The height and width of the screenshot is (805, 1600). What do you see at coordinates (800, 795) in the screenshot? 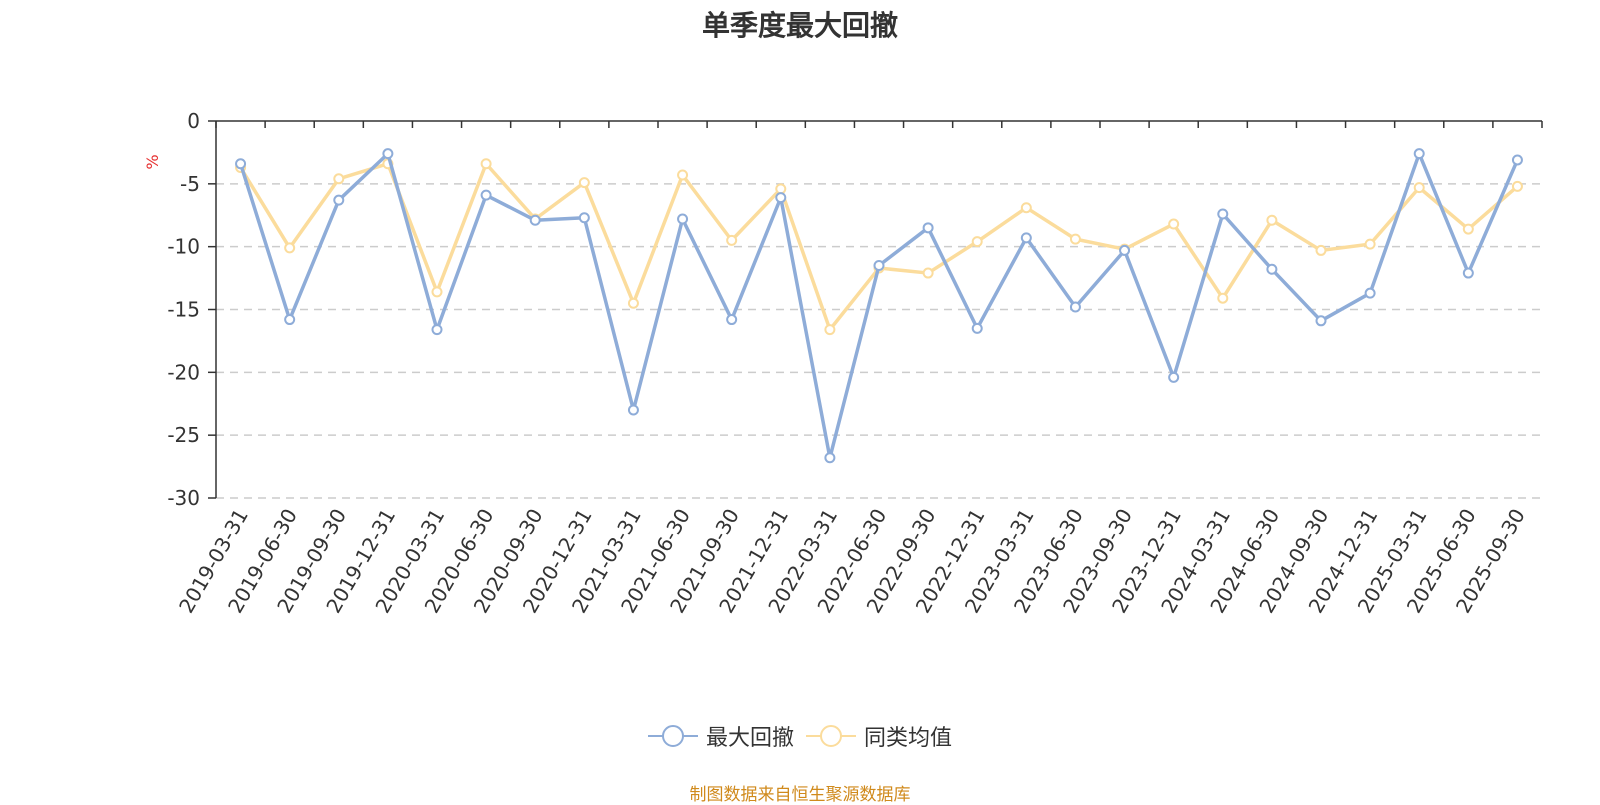
I see `source-note: 制图数据来自恒生聚源数据库` at bounding box center [800, 795].